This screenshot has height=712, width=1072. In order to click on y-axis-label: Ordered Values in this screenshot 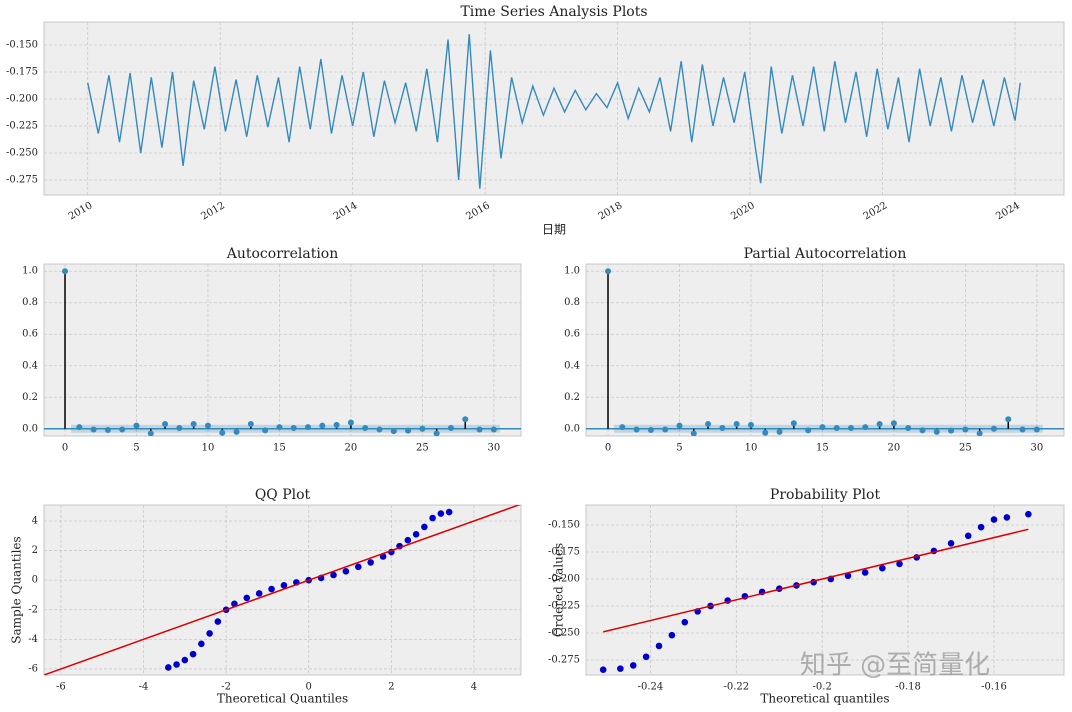, I will do `click(559, 590)`.